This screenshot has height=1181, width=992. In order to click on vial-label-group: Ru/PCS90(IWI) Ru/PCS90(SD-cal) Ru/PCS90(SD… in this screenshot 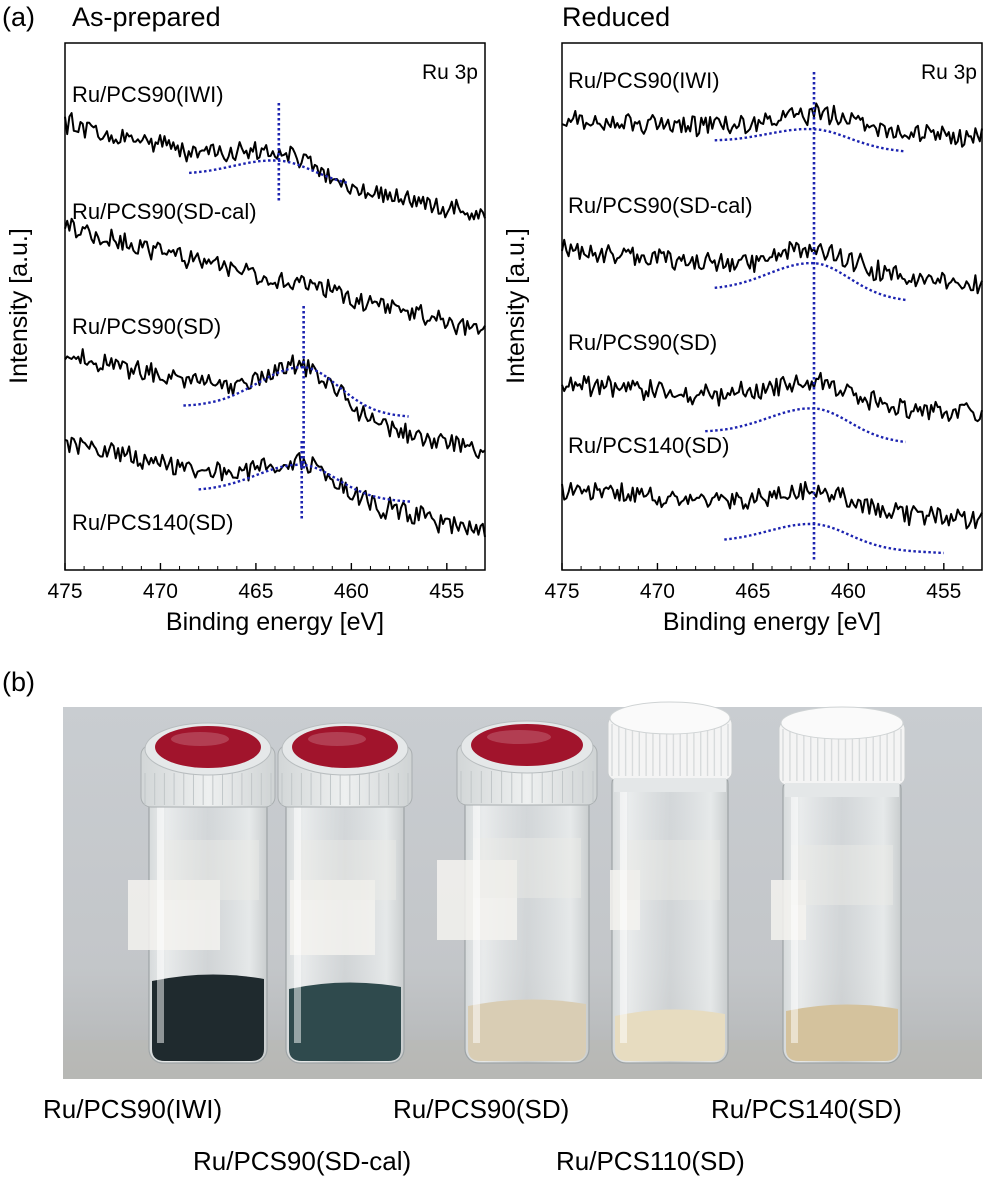, I will do `click(472, 1135)`.